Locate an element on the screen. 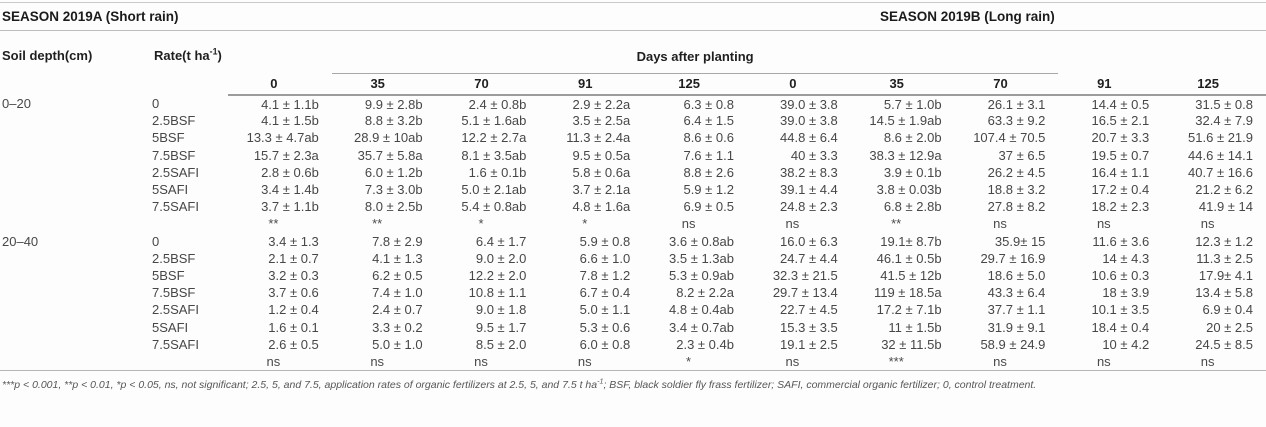  rate-cell: 0 is located at coordinates (156, 241).